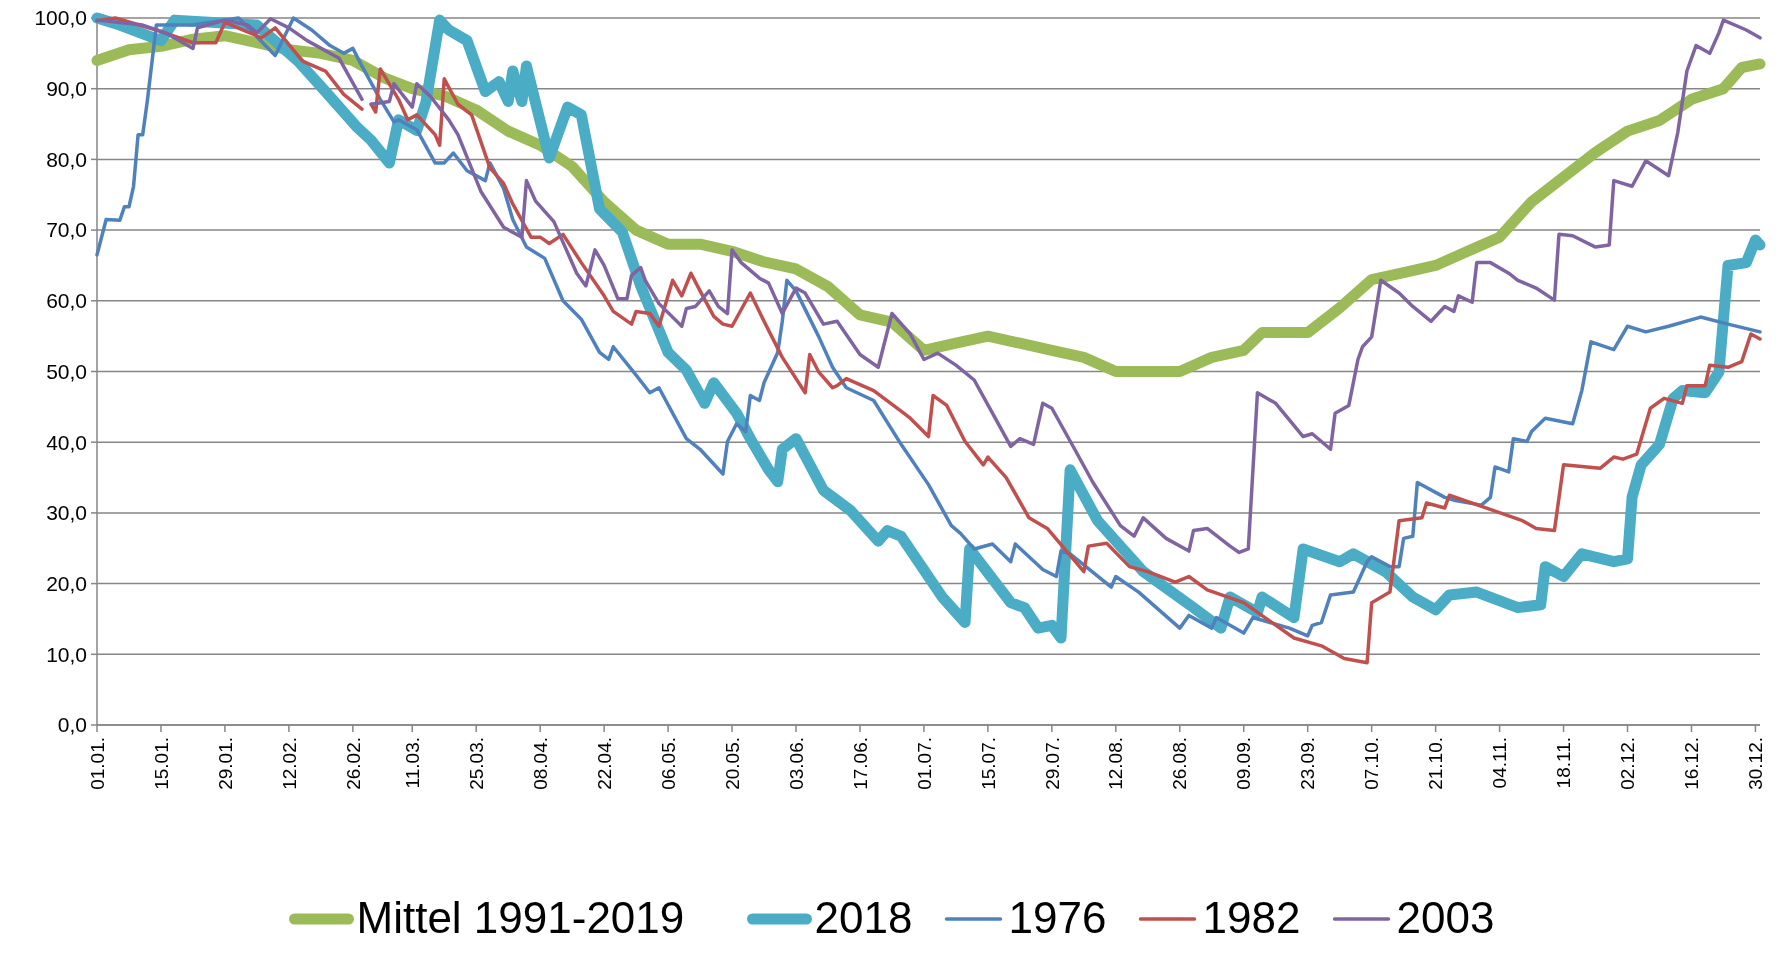 This screenshot has height=960, width=1781. I want to click on x-tick-label: 15.01., so click(161, 763).